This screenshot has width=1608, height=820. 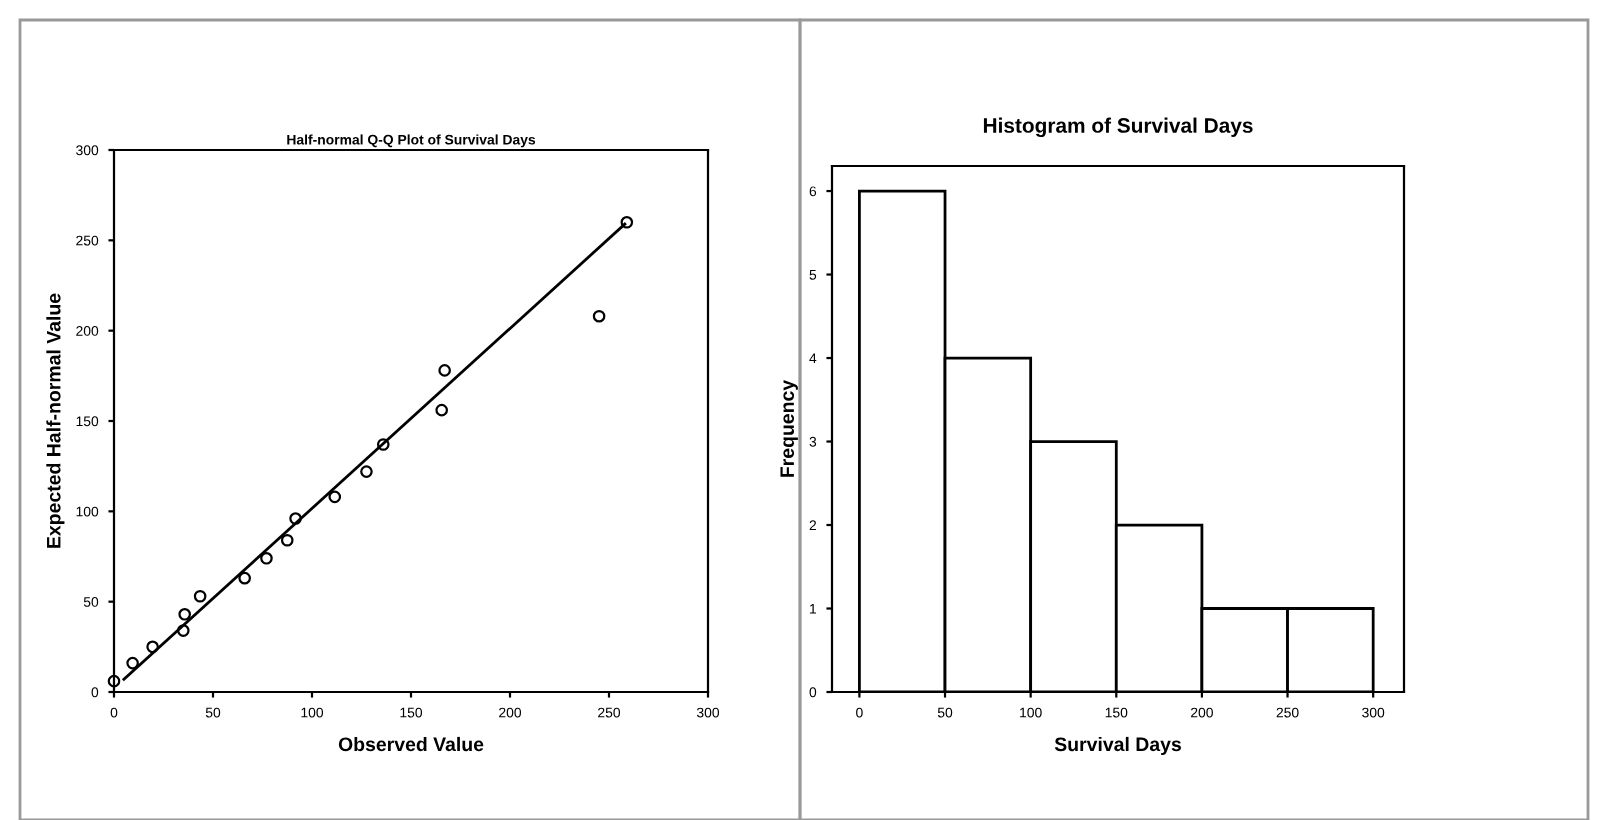 What do you see at coordinates (1118, 127) in the screenshot?
I see `chart-title: Histogram of Survival Days` at bounding box center [1118, 127].